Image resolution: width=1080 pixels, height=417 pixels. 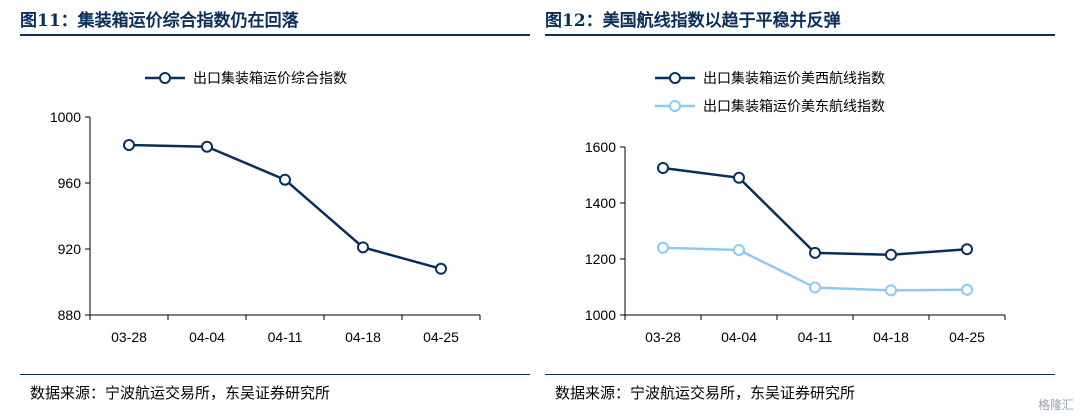 I want to click on figure-11-title: 图11：集装箱运价综合指数仍在回落, so click(x=159, y=21).